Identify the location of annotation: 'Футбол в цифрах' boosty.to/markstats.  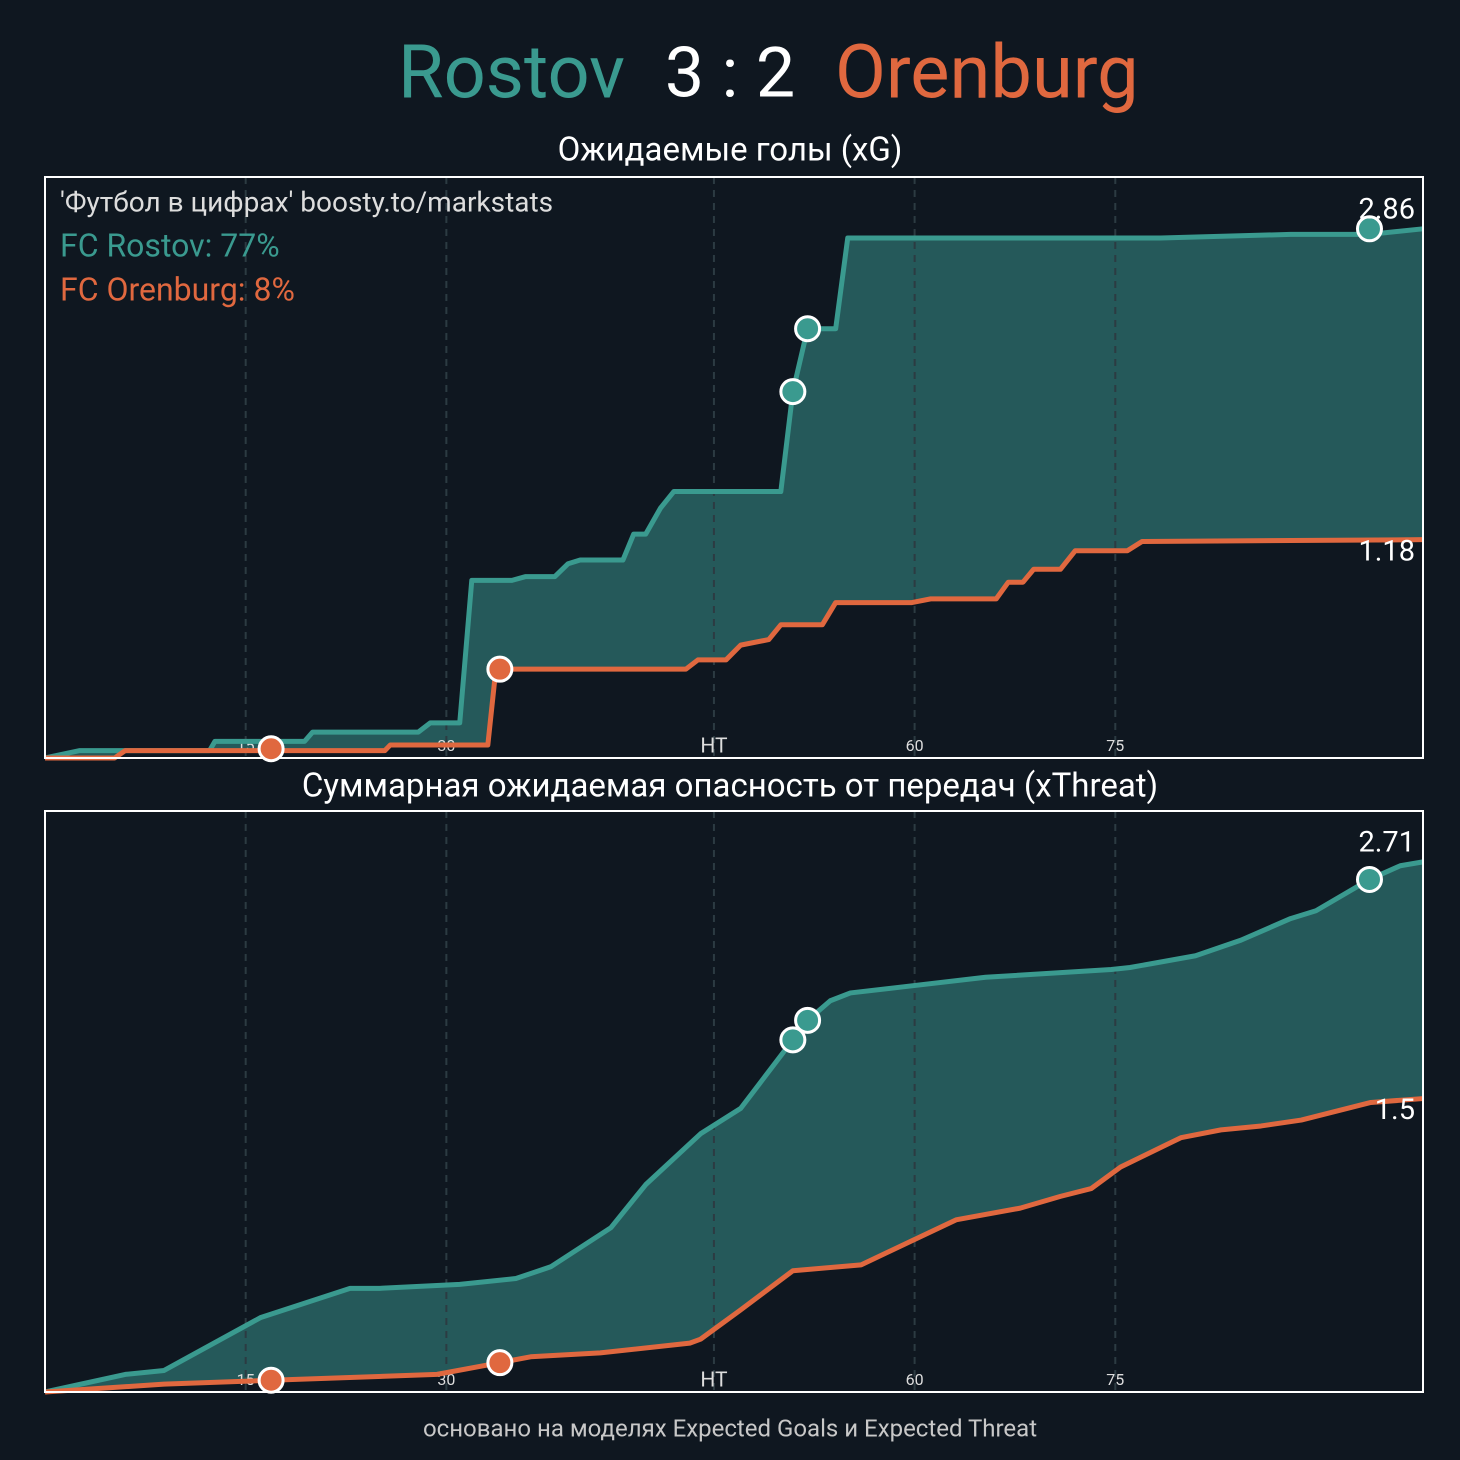
(306, 201).